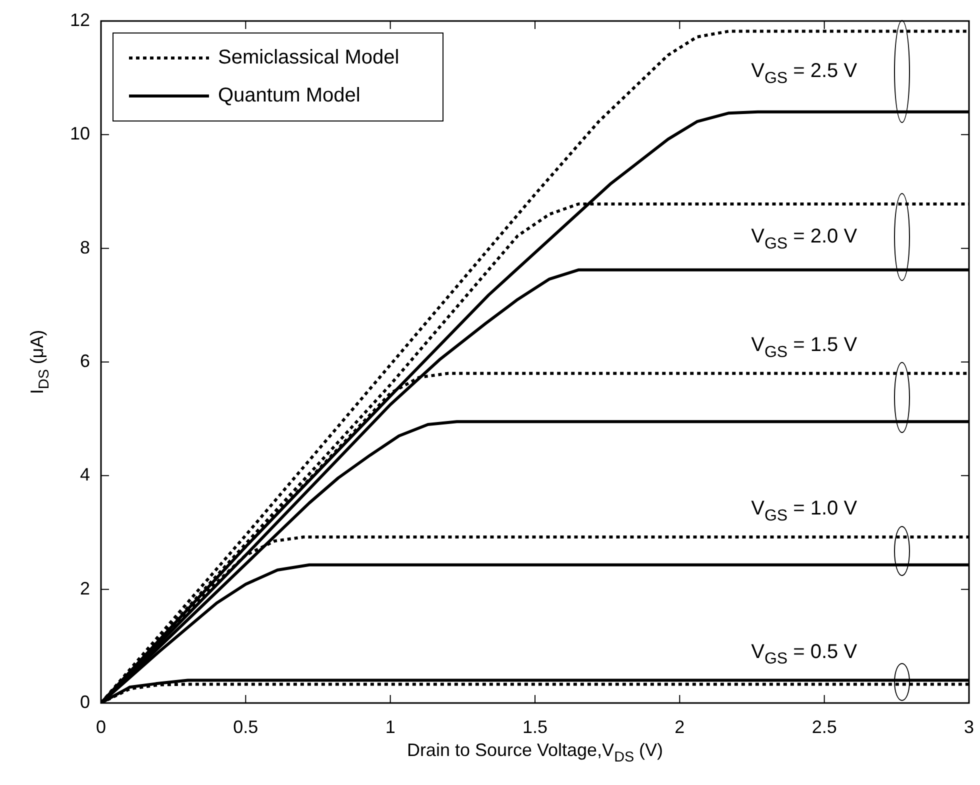 The width and height of the screenshot is (980, 785). What do you see at coordinates (85, 247) in the screenshot?
I see `y-tick-label: 8` at bounding box center [85, 247].